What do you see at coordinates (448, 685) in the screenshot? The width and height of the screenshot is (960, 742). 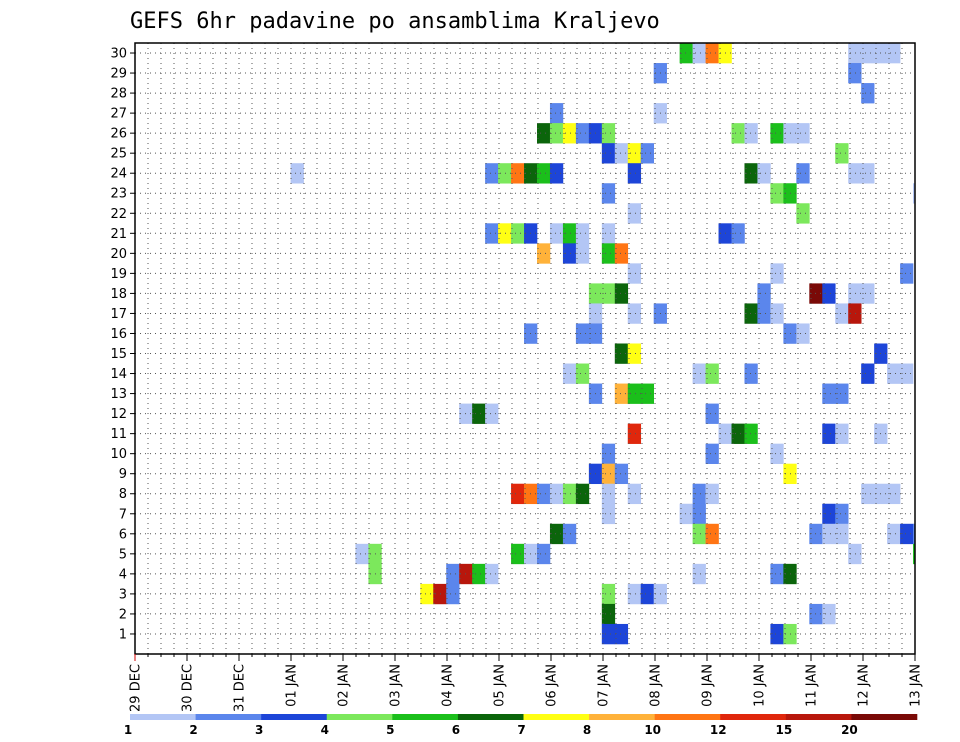 I see `x-tick-label: 04 JAN` at bounding box center [448, 685].